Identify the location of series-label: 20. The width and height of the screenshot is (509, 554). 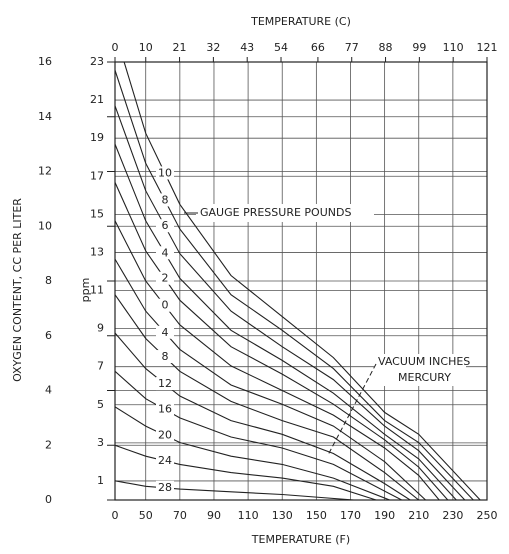
(165, 434).